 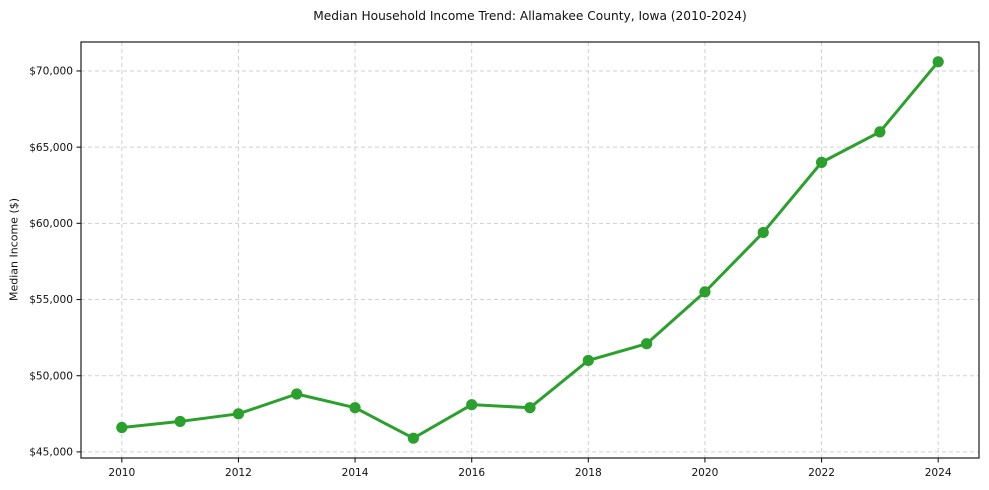 I want to click on x-tick-label: 2010, so click(x=121, y=473).